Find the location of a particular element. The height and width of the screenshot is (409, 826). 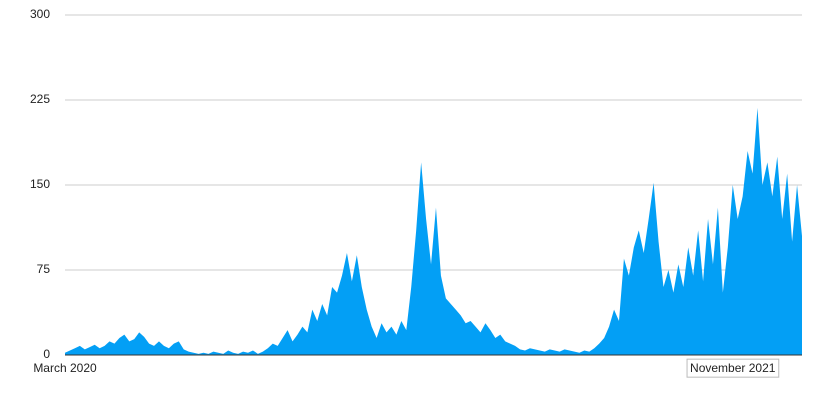

y-tick-label: 225 is located at coordinates (40, 99).